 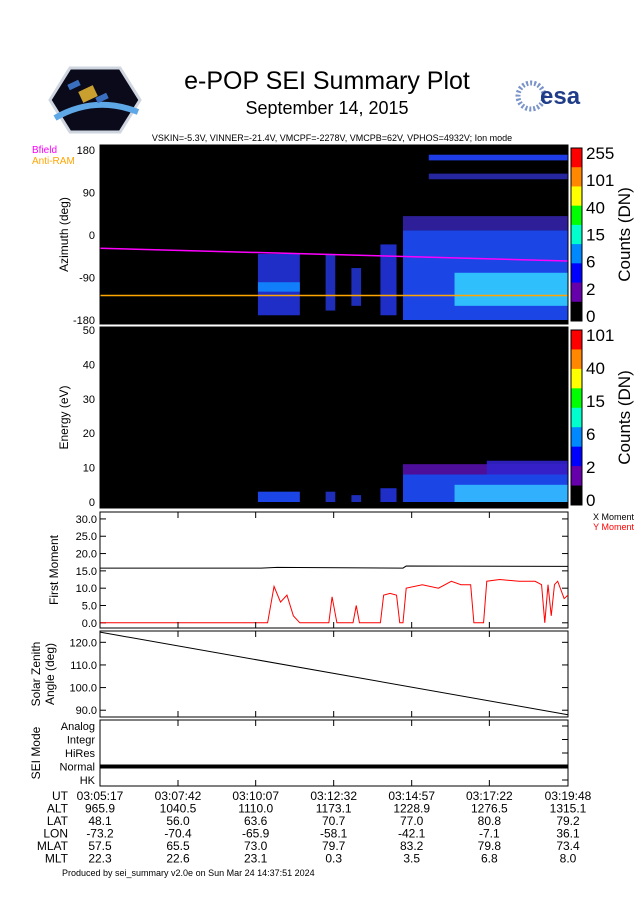 What do you see at coordinates (600, 153) in the screenshot?
I see `colorbar-tick-label: 255` at bounding box center [600, 153].